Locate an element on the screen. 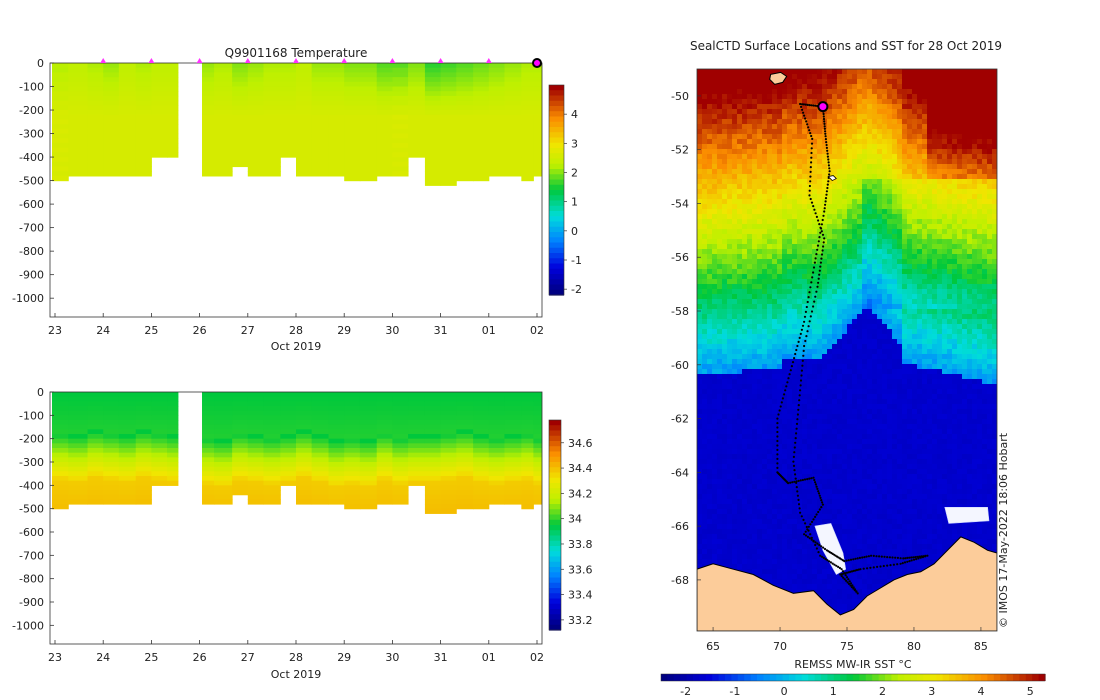 This screenshot has width=1100, height=700. profile-marker is located at coordinates (199, 60).